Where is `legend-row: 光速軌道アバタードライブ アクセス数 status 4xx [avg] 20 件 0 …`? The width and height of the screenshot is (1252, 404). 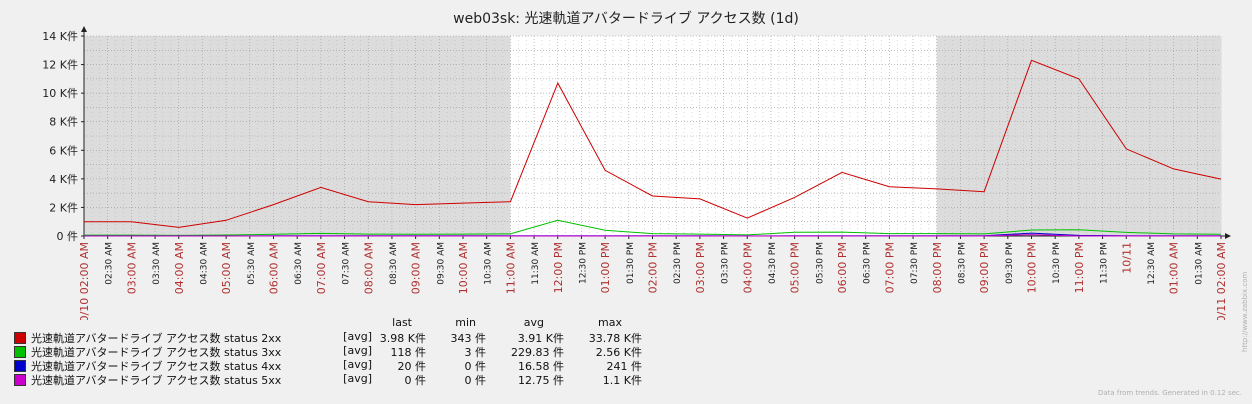 legend-row: 光速軌道アバタードライブ アクセス数 status 4xx [avg] 20 件 0 … is located at coordinates (334, 365).